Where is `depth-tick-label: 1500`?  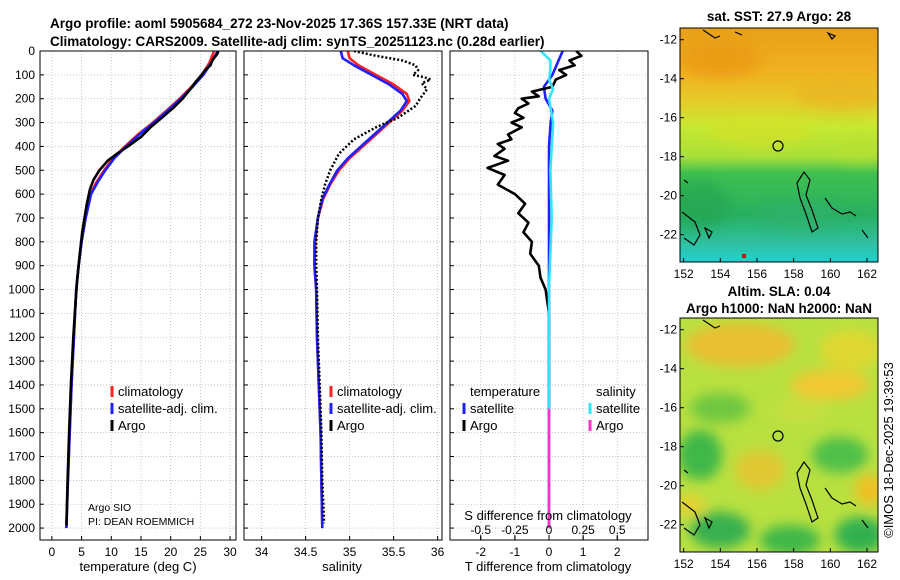 depth-tick-label: 1500 is located at coordinates (21, 409).